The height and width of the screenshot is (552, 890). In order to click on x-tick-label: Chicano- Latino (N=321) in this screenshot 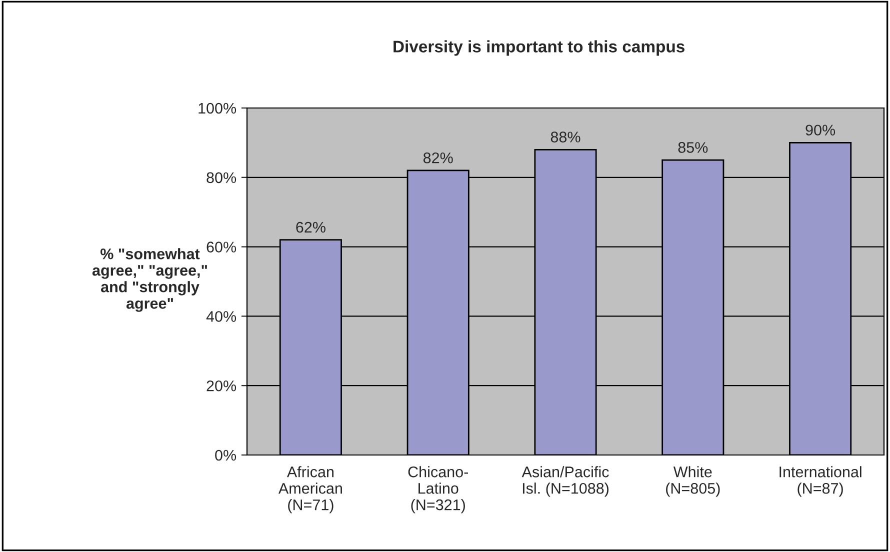, I will do `click(438, 490)`.